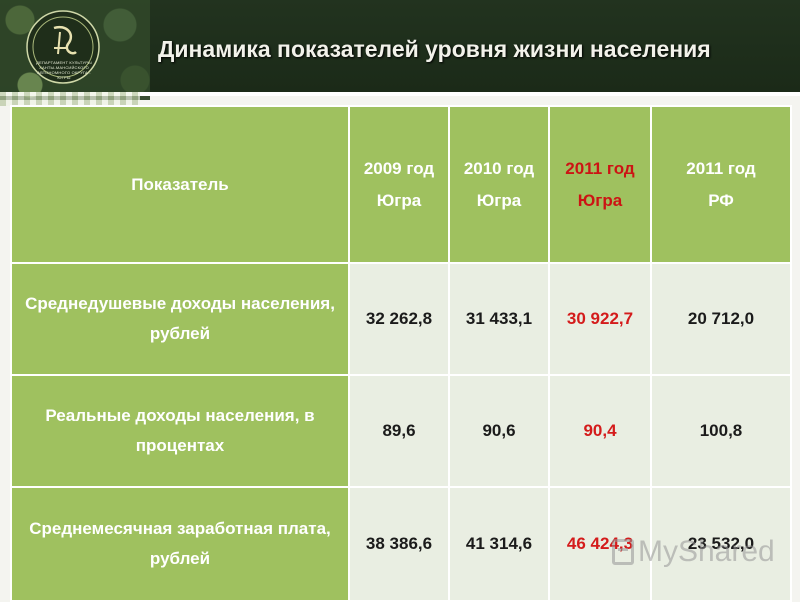 The height and width of the screenshot is (602, 800). What do you see at coordinates (499, 184) in the screenshot?
I see `column-header: 2010 год Югра` at bounding box center [499, 184].